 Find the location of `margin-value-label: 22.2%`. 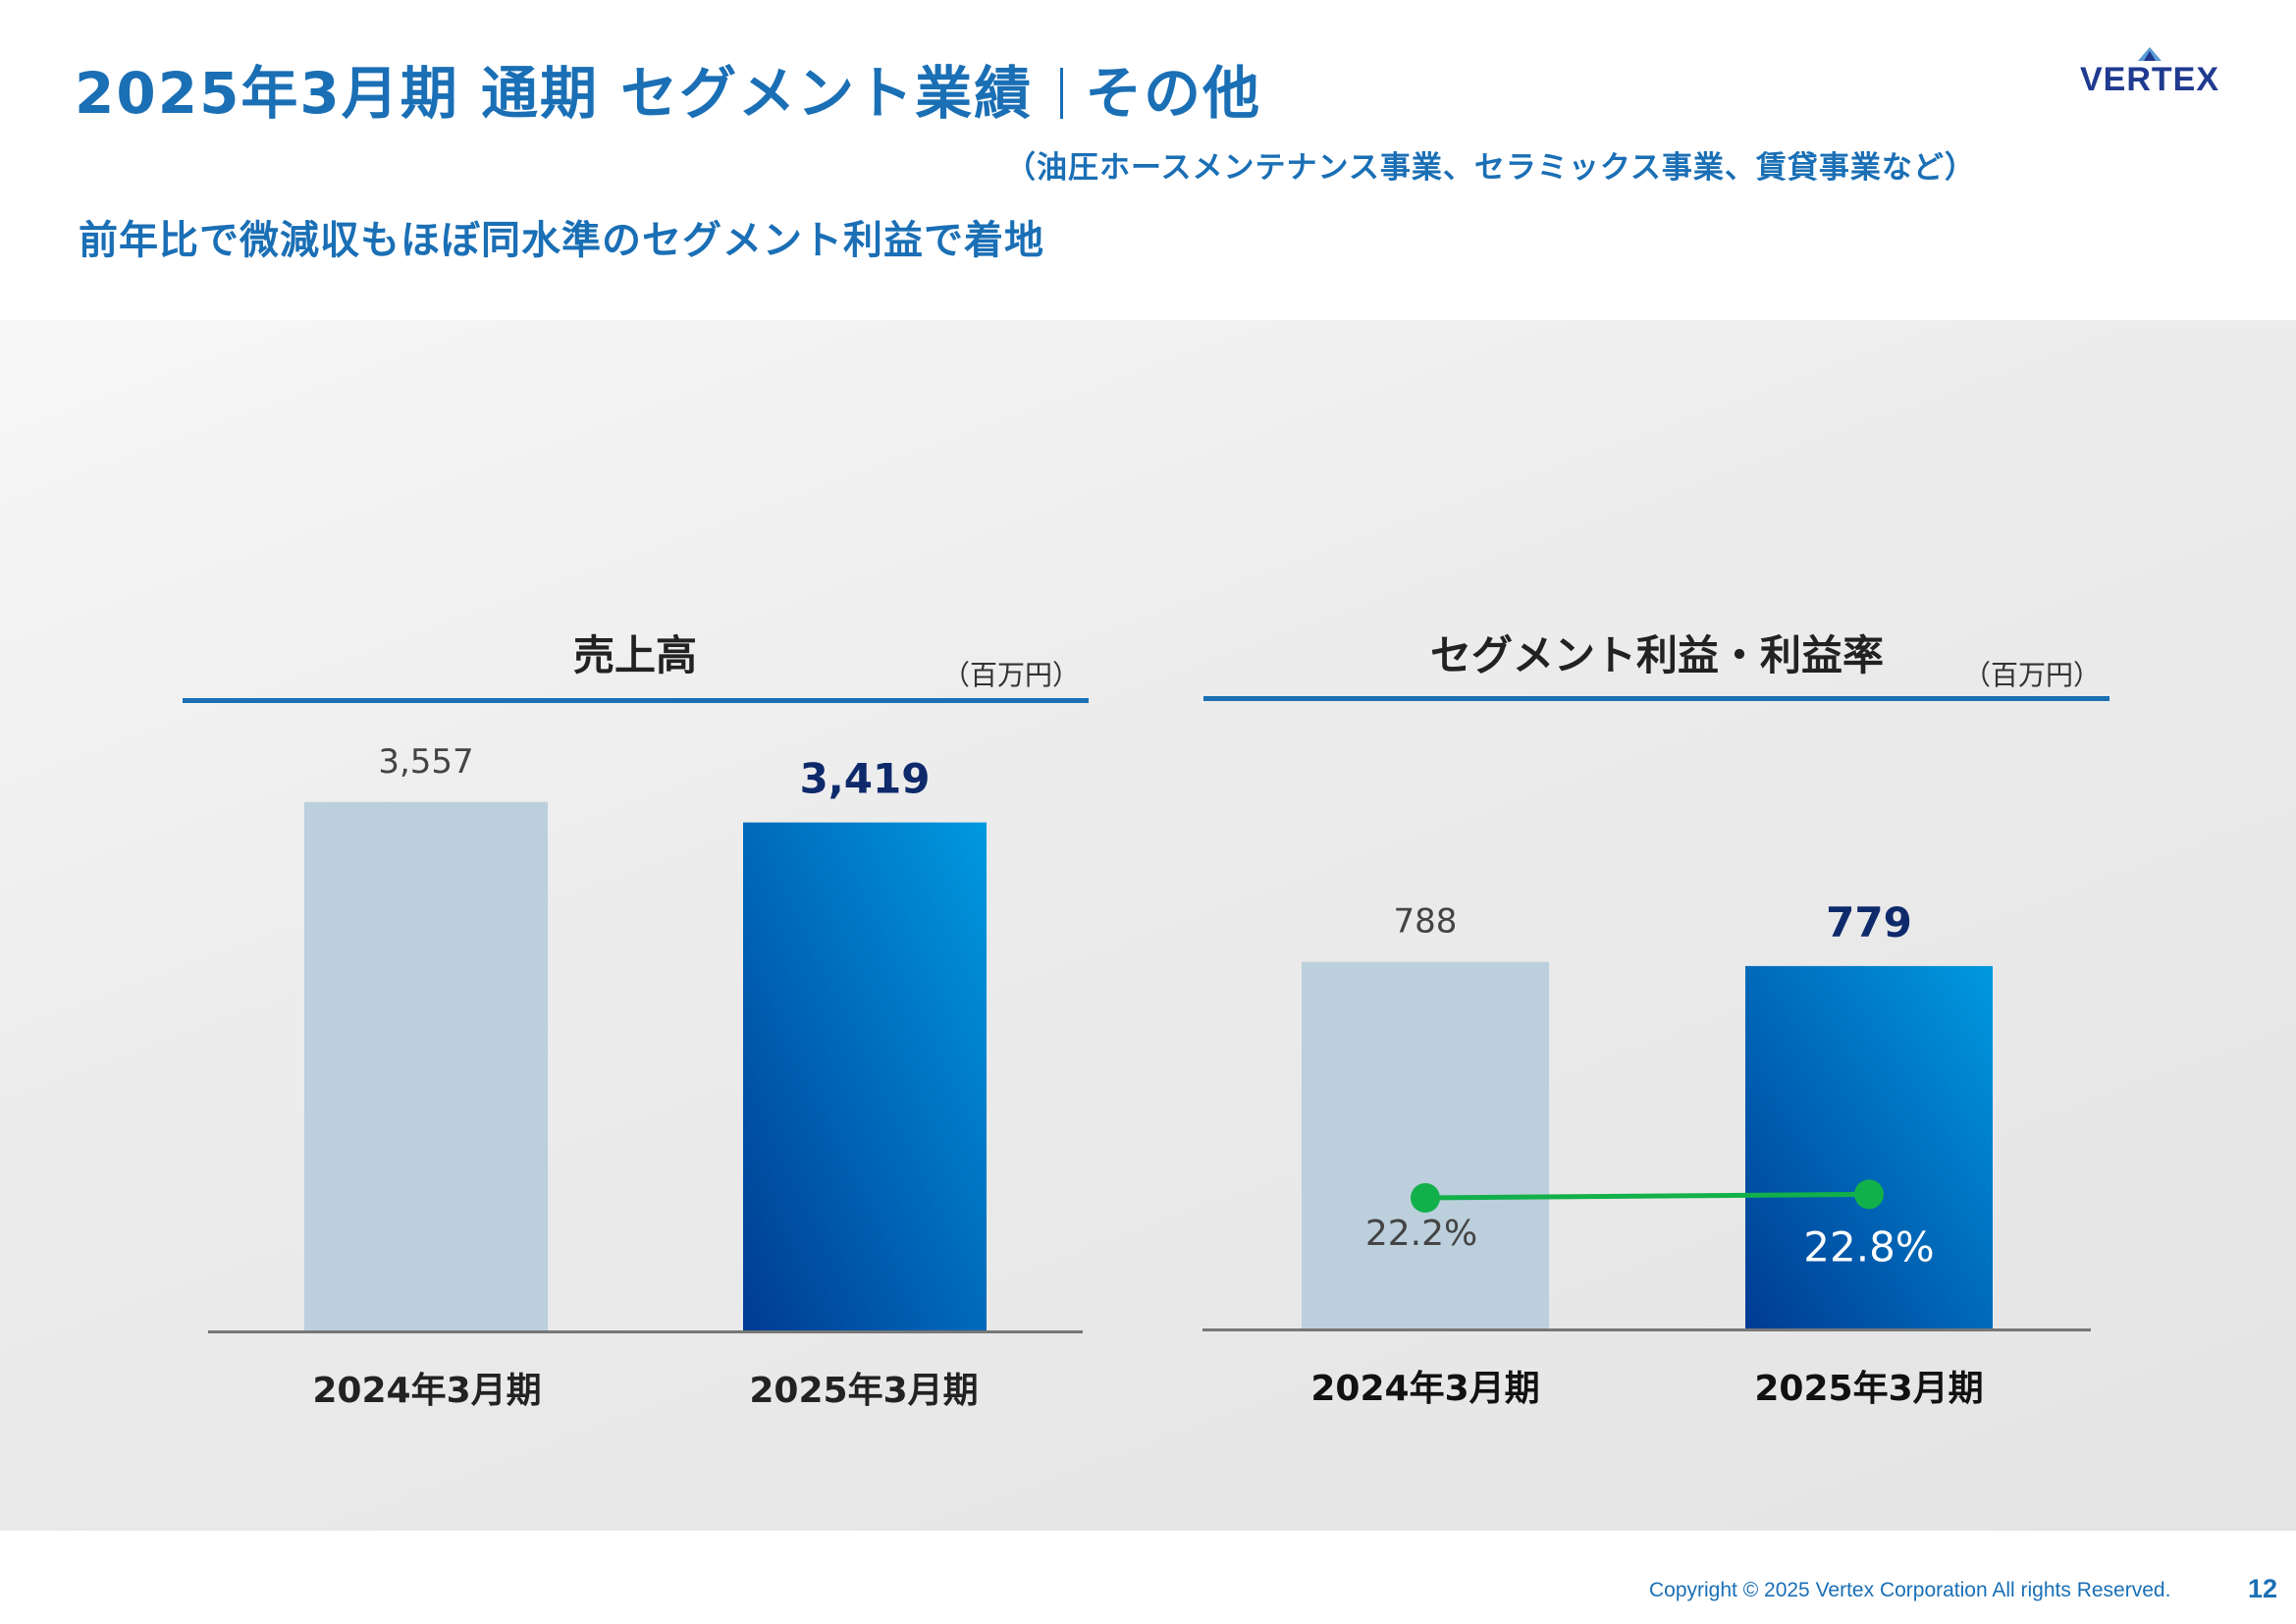

margin-value-label: 22.2% is located at coordinates (1421, 1234).